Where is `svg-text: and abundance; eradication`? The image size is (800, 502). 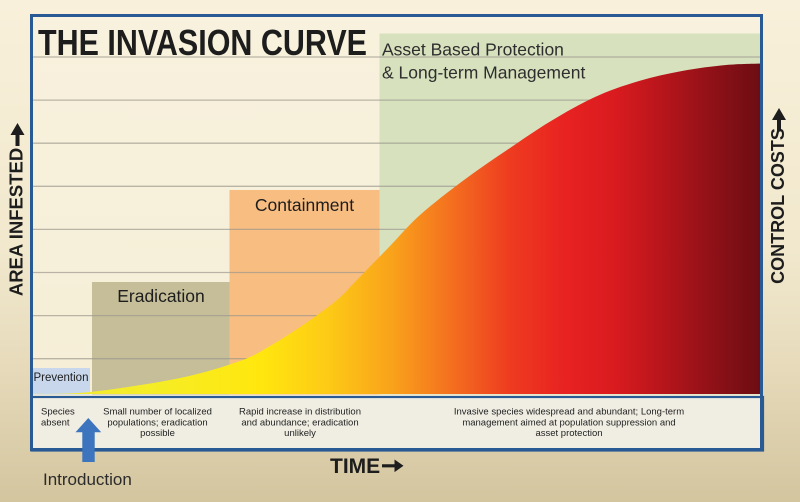
svg-text: and abundance; eradication is located at coordinates (299, 422).